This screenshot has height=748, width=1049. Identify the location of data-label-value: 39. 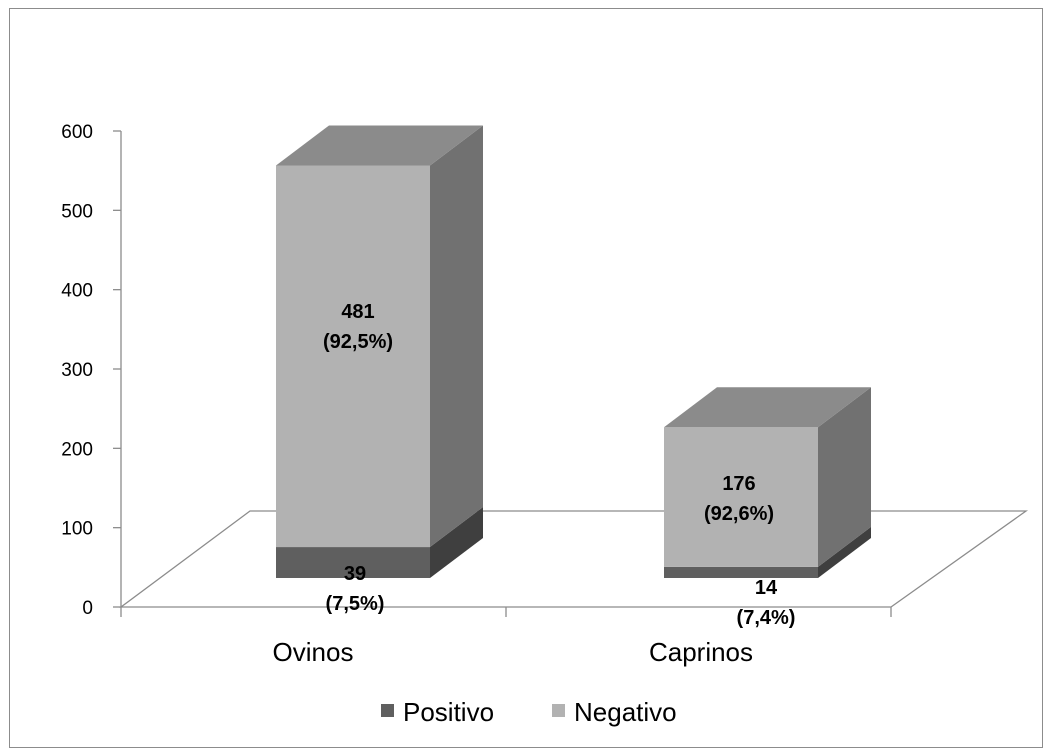
(355, 574).